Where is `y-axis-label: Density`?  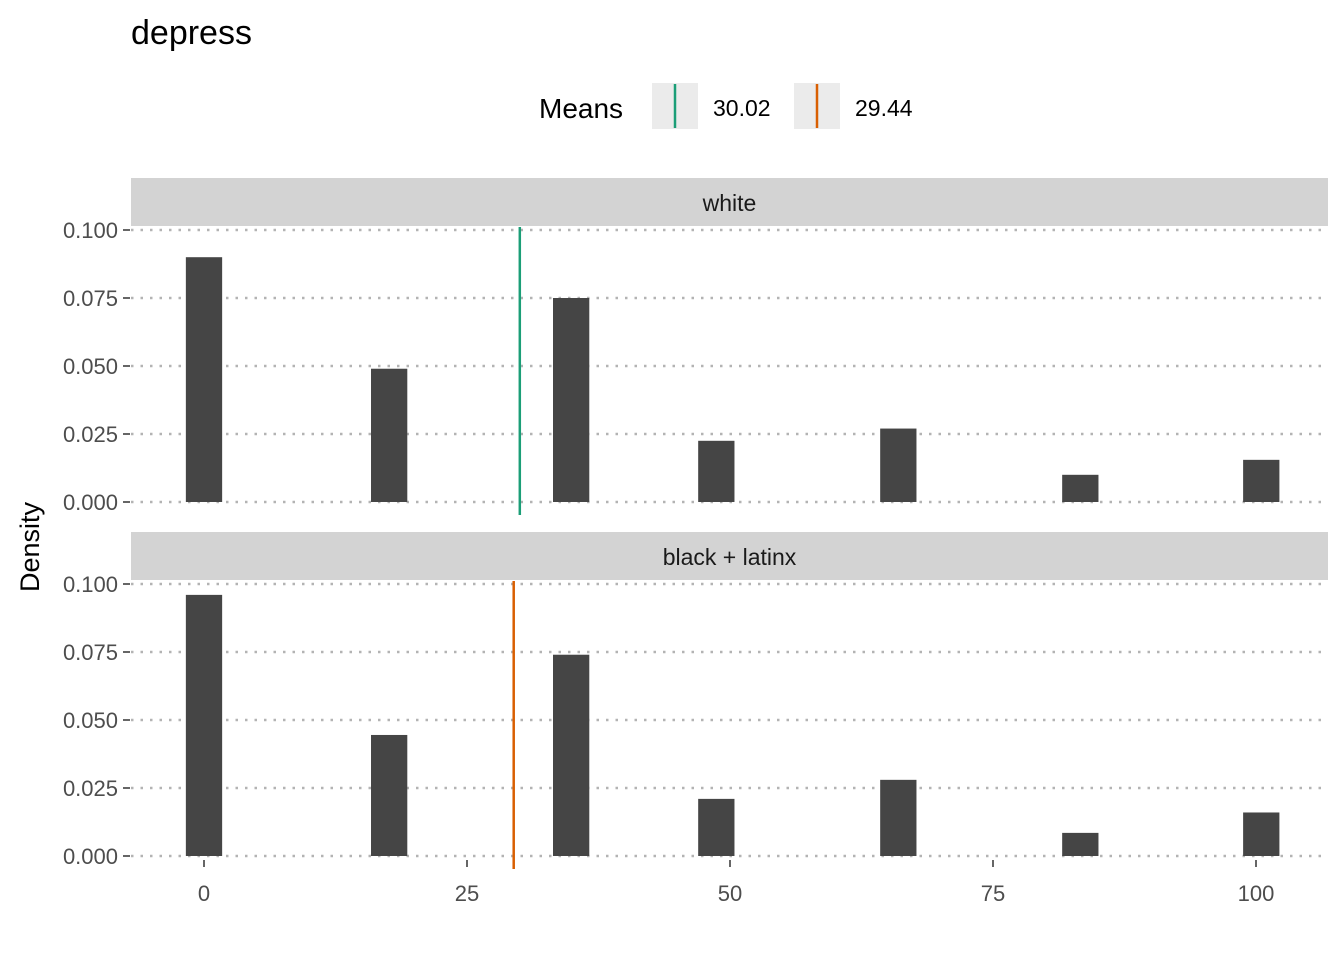
y-axis-label: Density is located at coordinates (30, 546).